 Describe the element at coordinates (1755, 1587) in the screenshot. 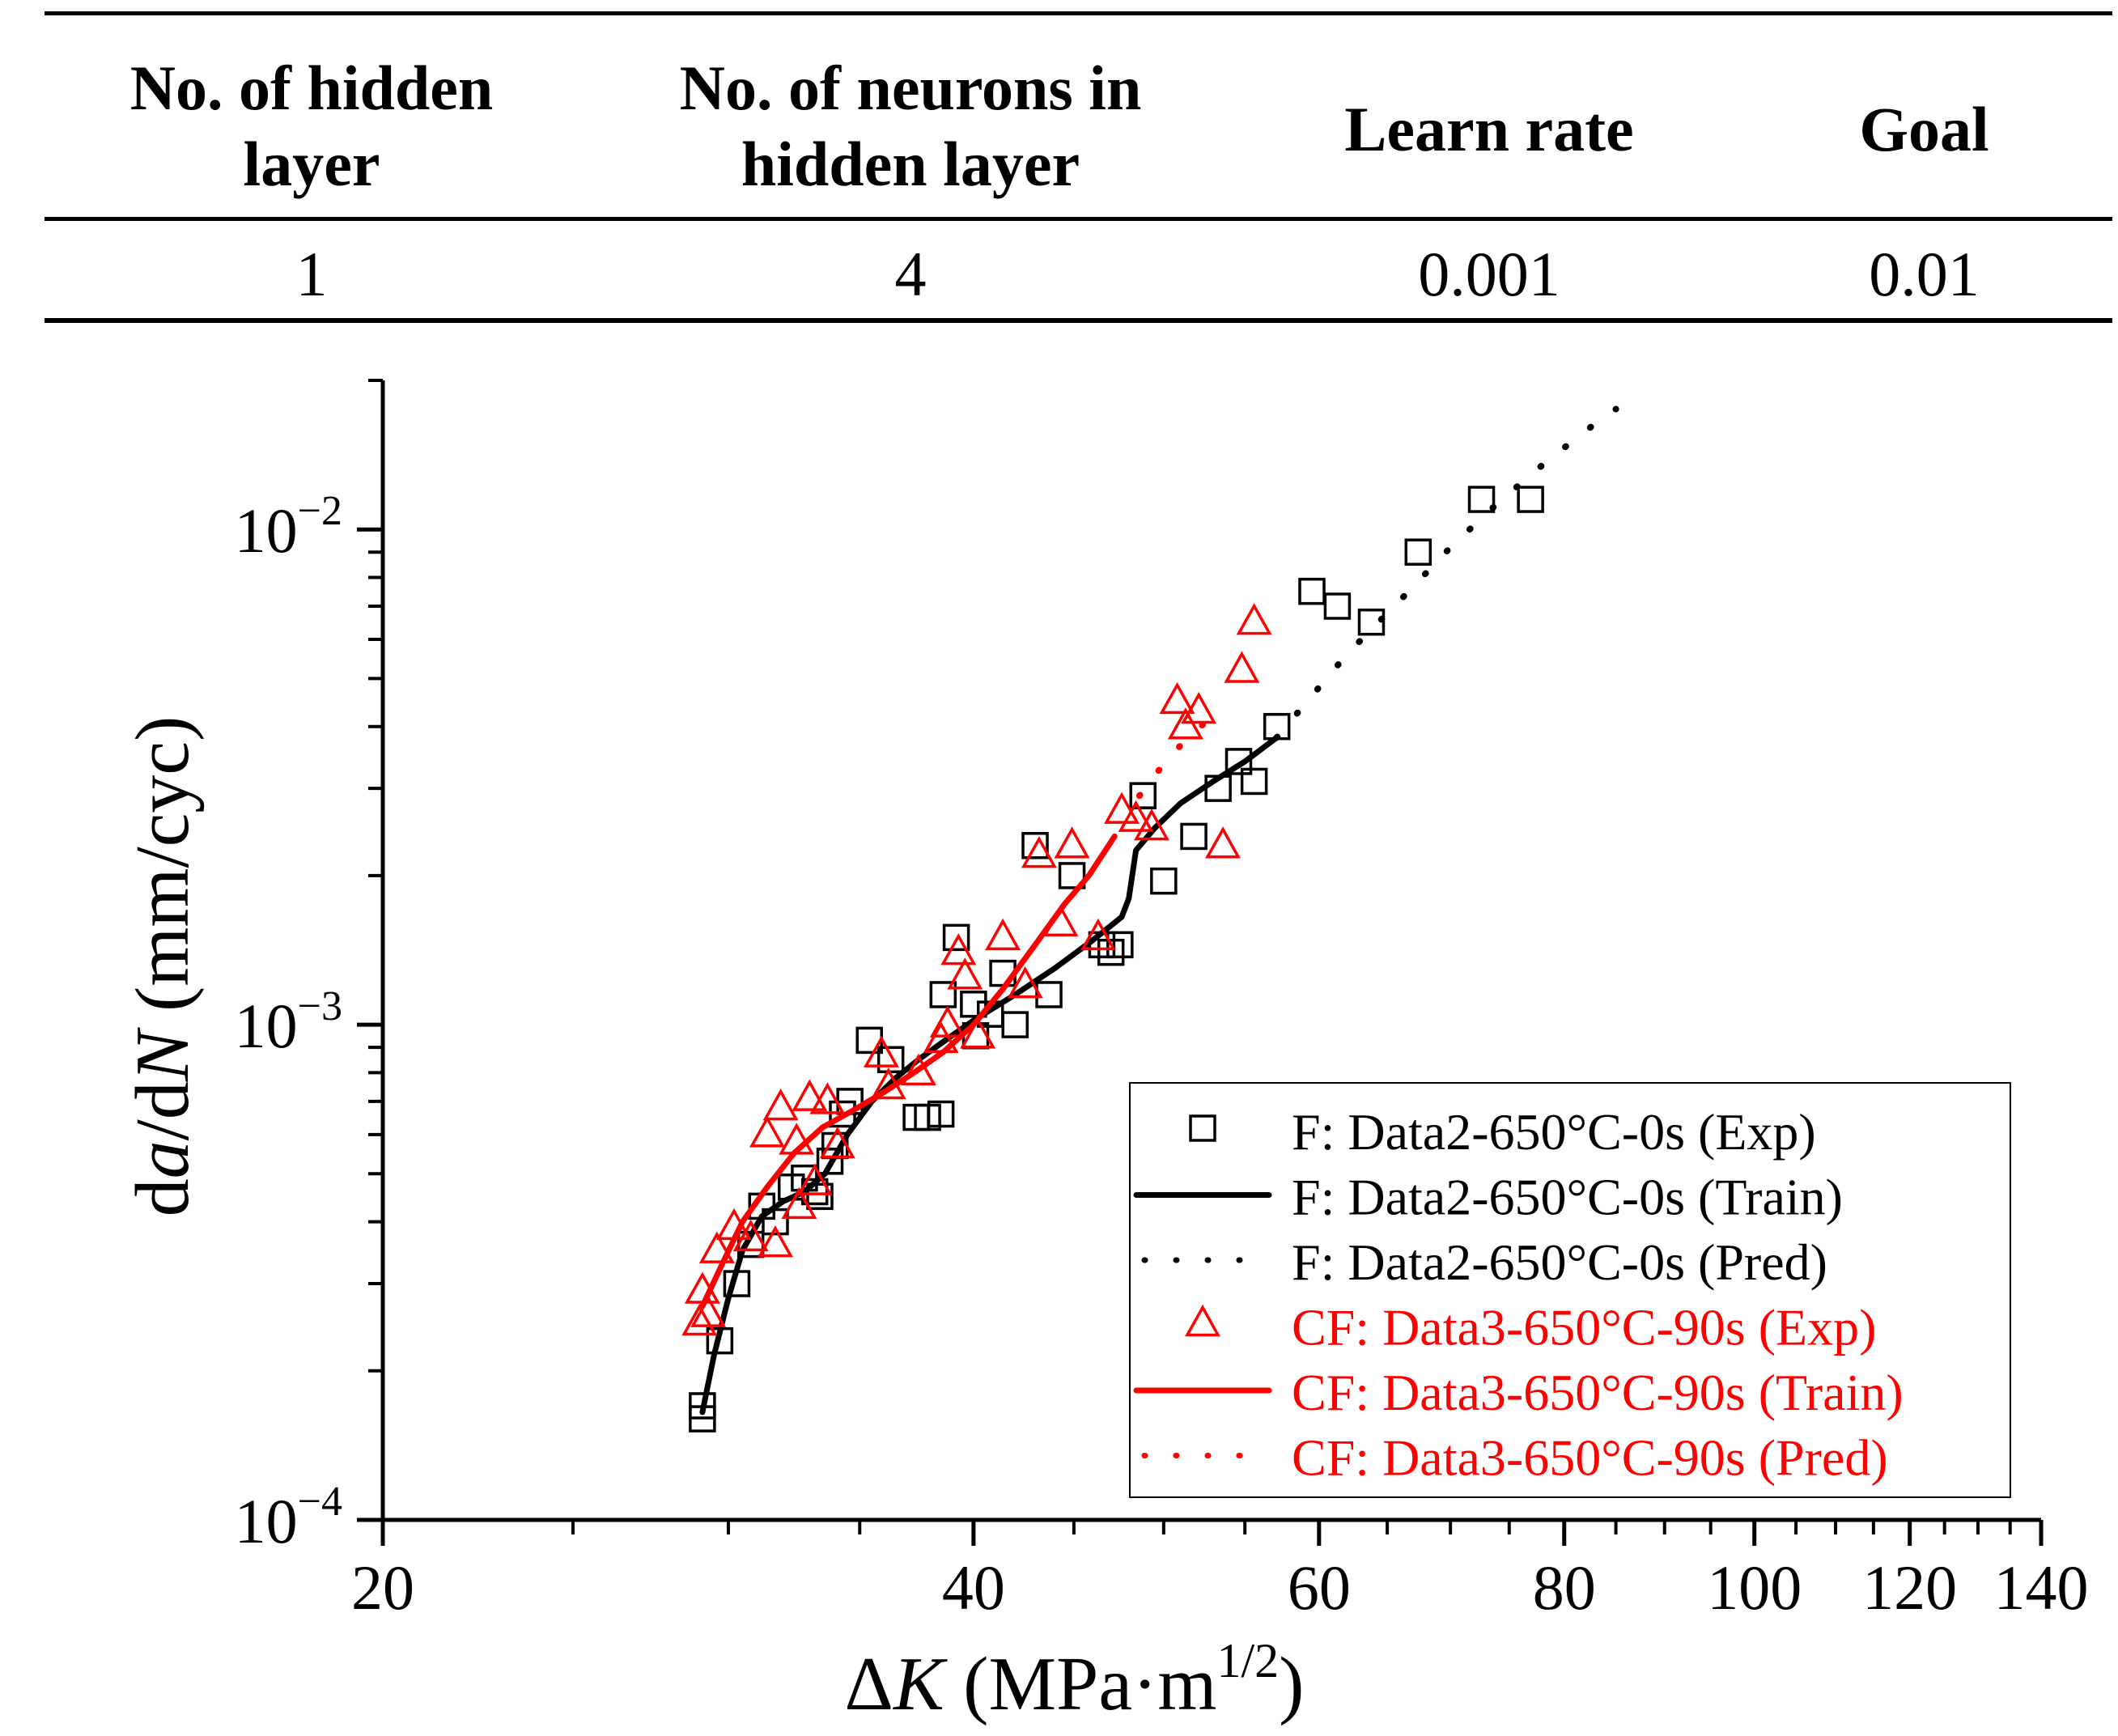

I see `x-tick-label: 100` at that location.